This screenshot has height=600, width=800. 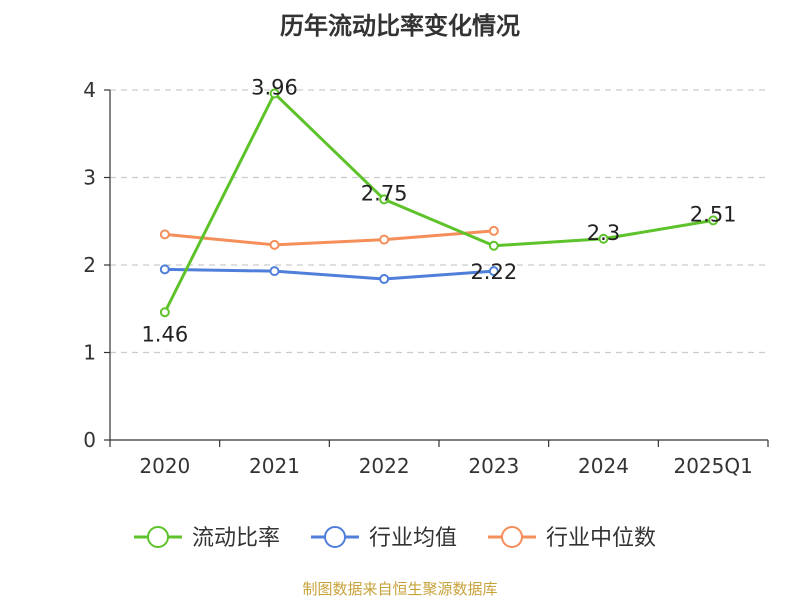 I want to click on data-label: 3.96, so click(x=274, y=88).